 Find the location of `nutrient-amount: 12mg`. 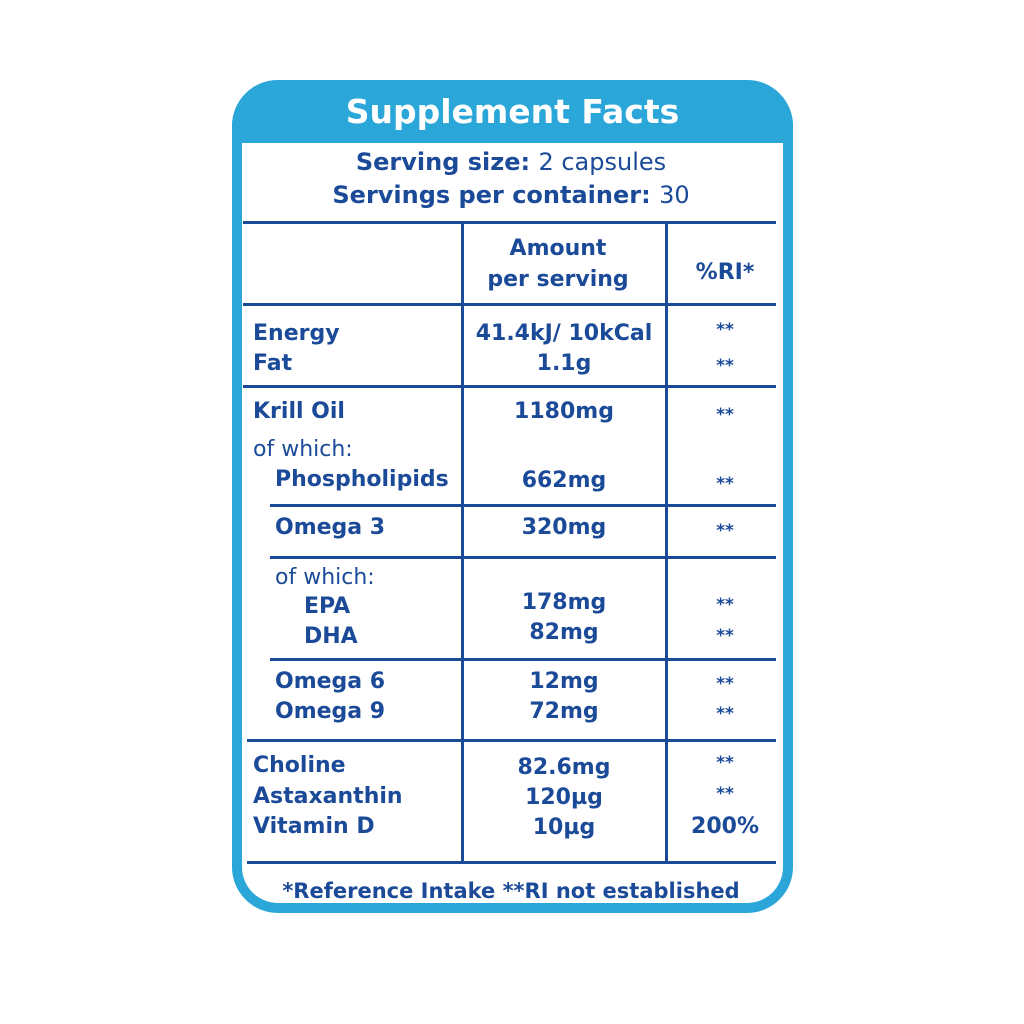

nutrient-amount: 12mg is located at coordinates (564, 681).